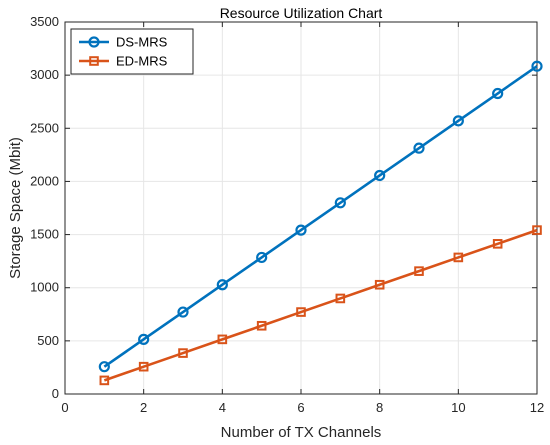 The width and height of the screenshot is (550, 445). What do you see at coordinates (142, 61) in the screenshot?
I see `legend-label: ED-MRS` at bounding box center [142, 61].